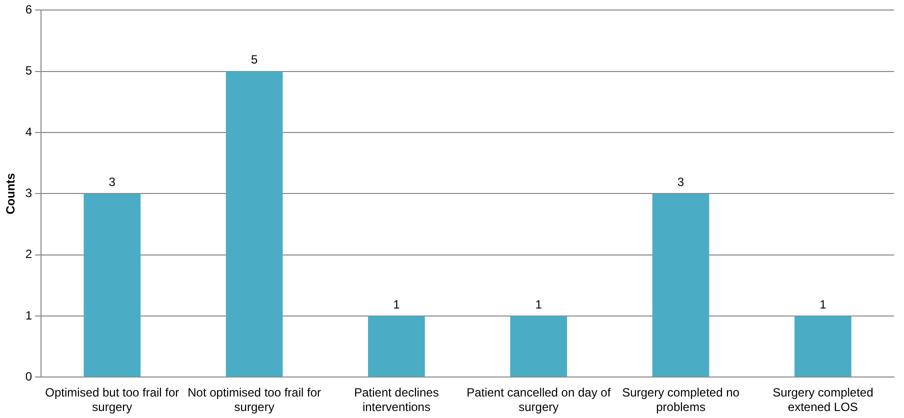 The width and height of the screenshot is (904, 418). Describe the element at coordinates (28, 315) in the screenshot. I see `y-tick-label: 1` at that location.